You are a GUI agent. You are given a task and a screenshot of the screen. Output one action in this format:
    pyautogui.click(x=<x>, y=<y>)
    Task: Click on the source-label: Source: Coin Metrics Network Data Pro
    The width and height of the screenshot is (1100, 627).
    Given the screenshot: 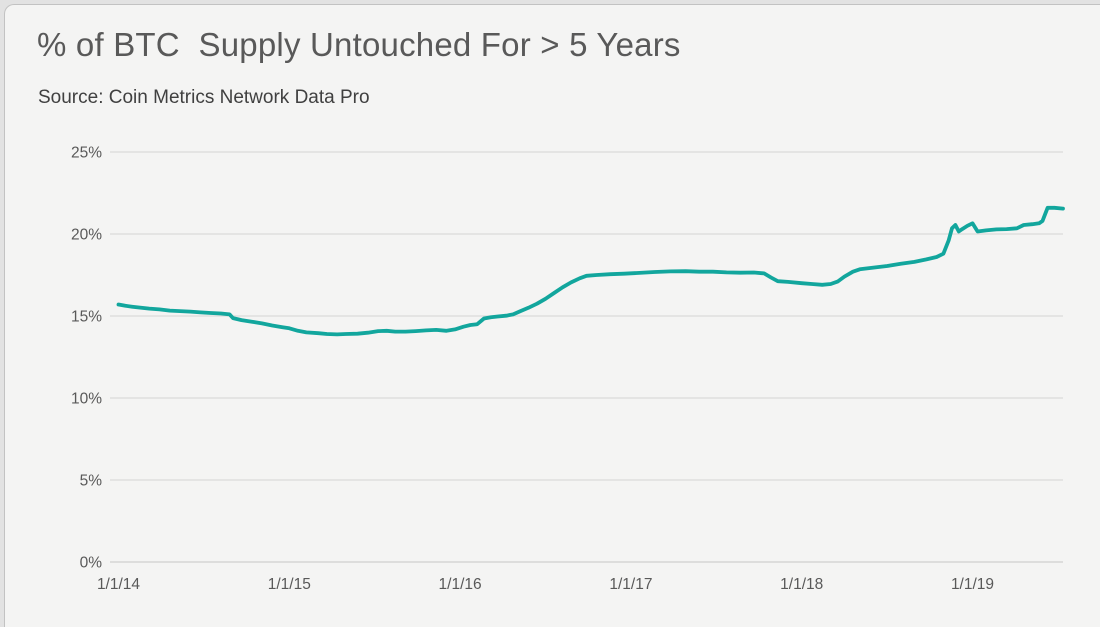 What is the action you would take?
    pyautogui.click(x=204, y=97)
    